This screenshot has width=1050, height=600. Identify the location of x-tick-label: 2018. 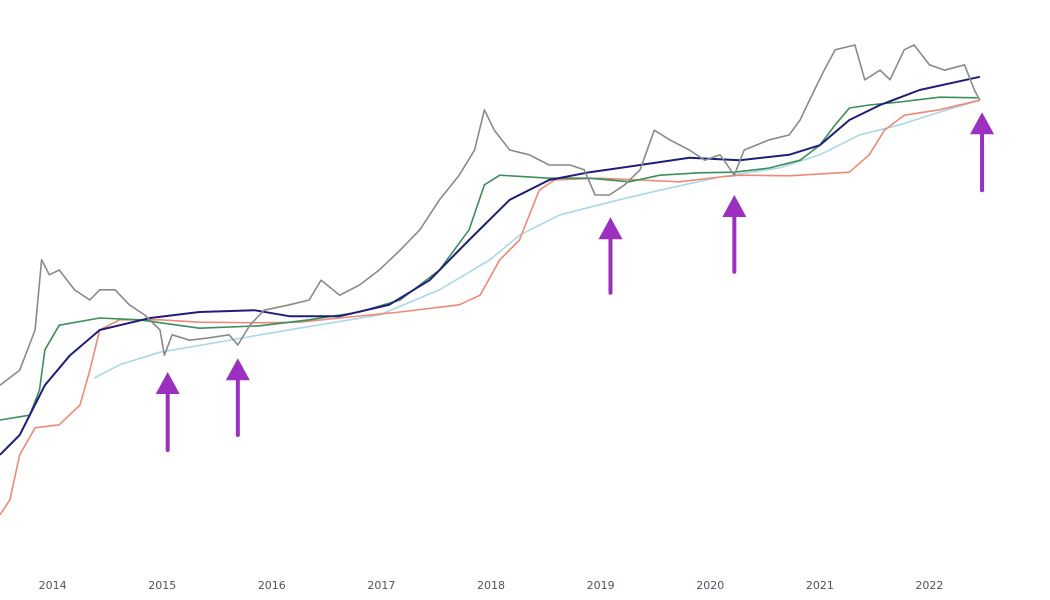
(491, 585).